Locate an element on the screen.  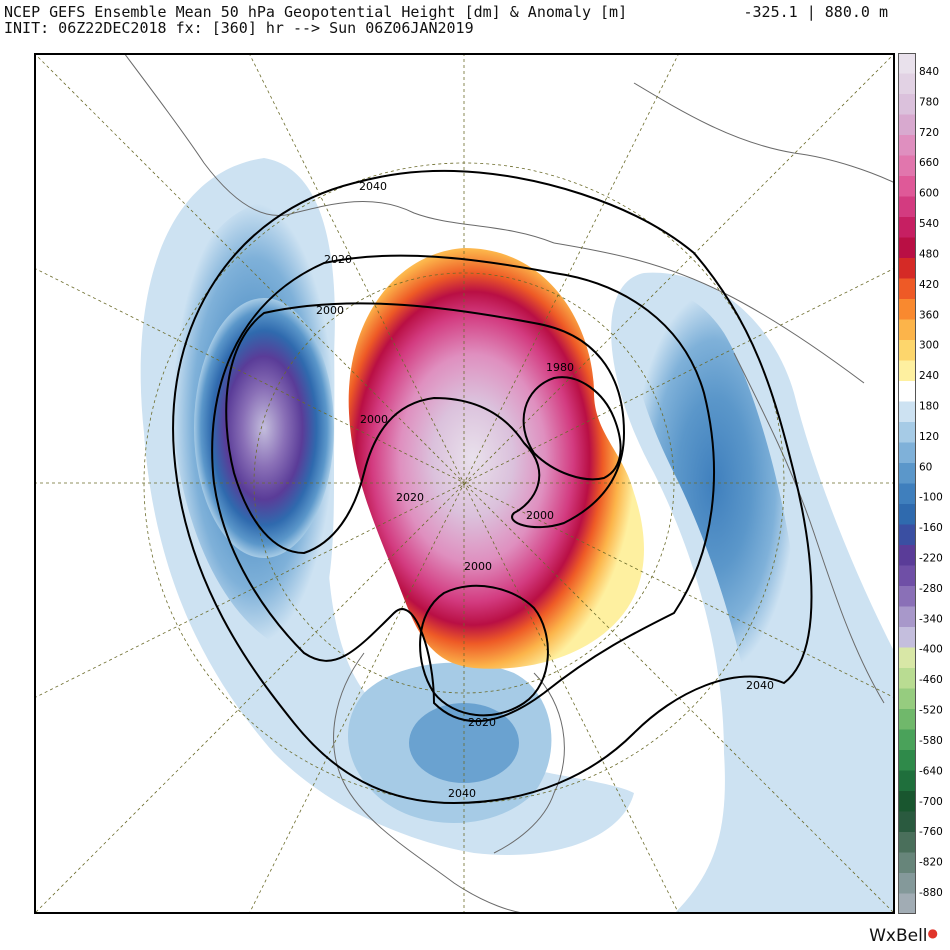
color-swatches is located at coordinates (907, 483).